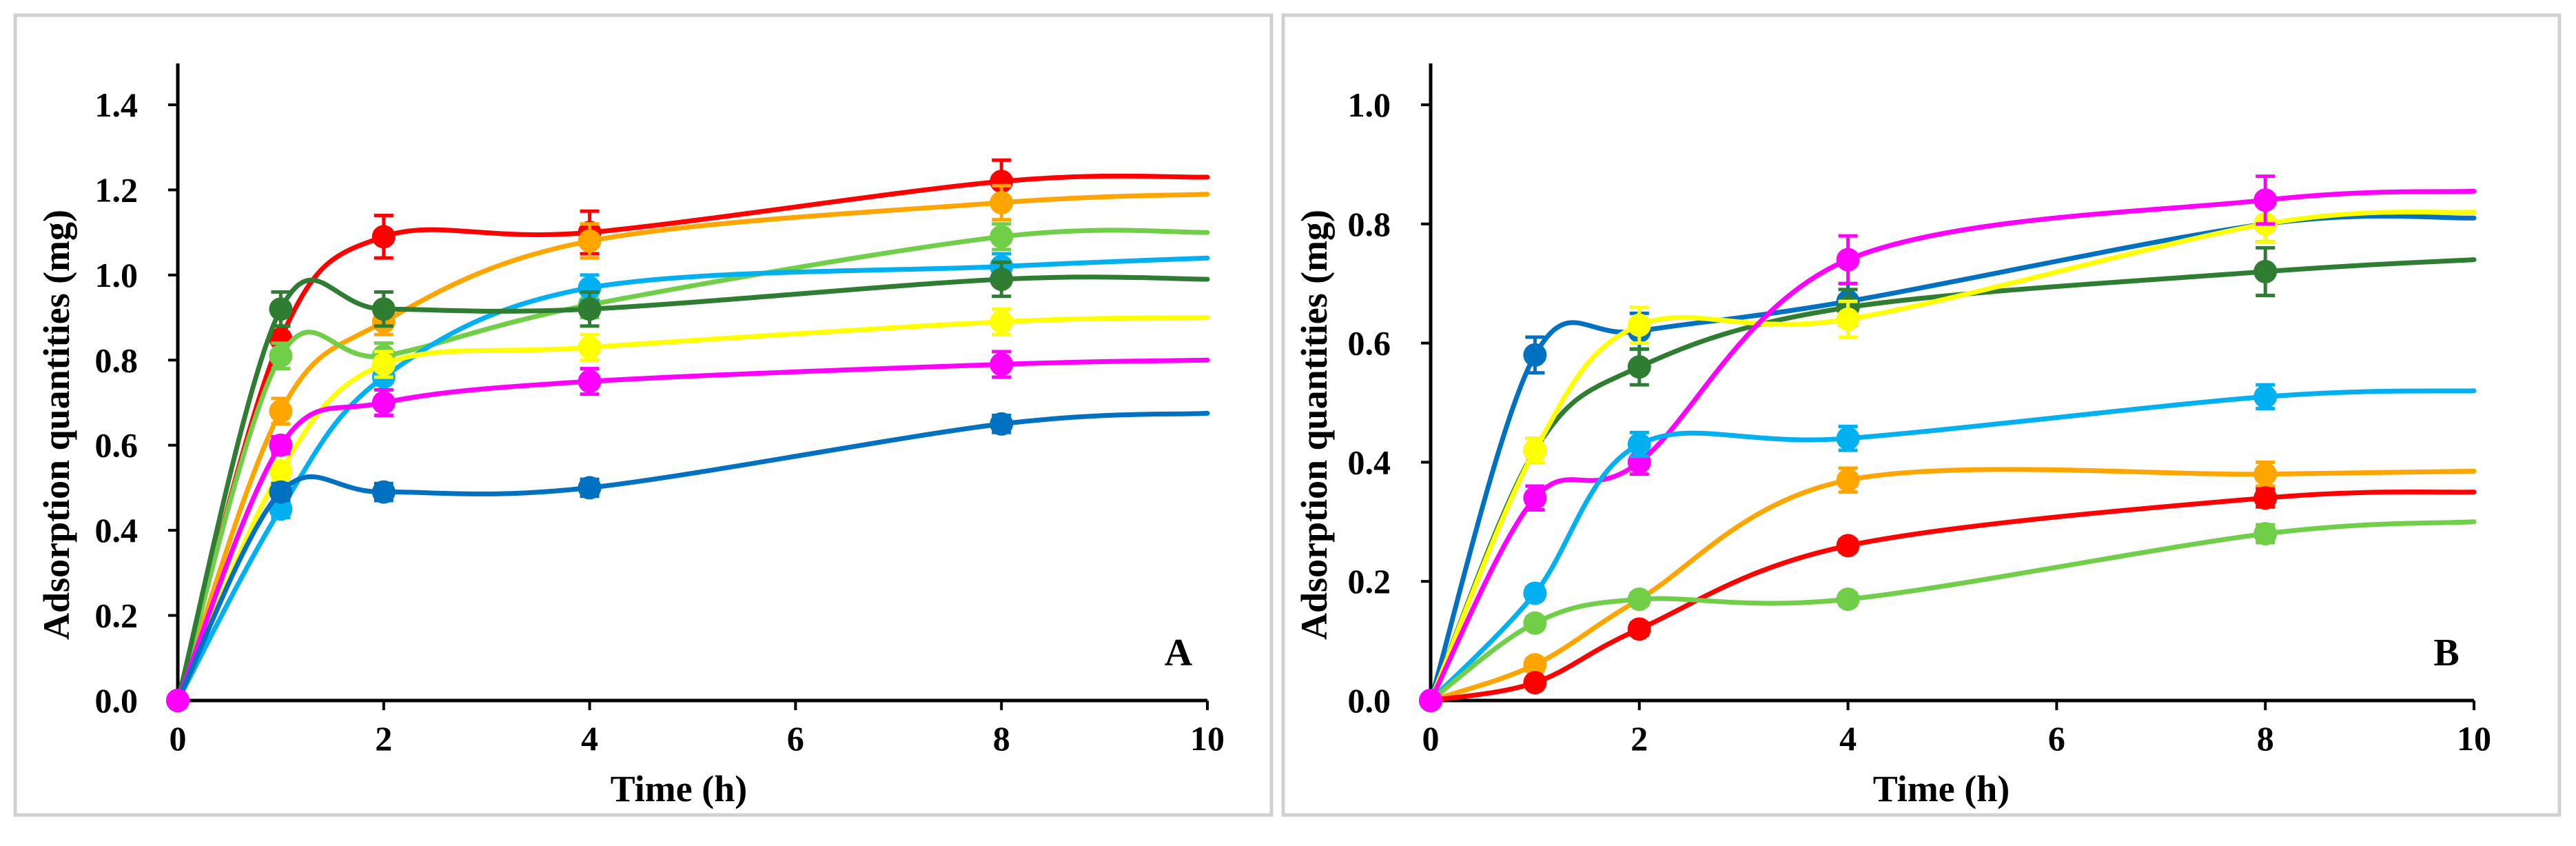 This screenshot has height=846, width=2576. Describe the element at coordinates (117, 700) in the screenshot. I see `panel-a-y-tick-label: 0.0` at that location.